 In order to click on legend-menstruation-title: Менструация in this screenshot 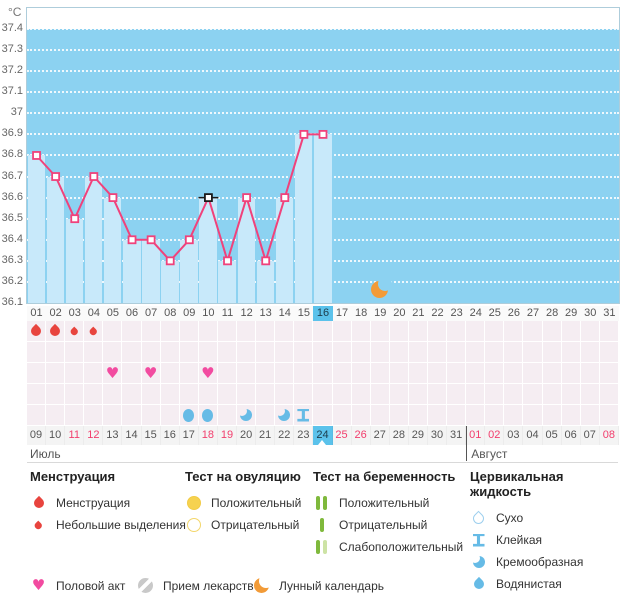, I will do `click(73, 476)`.